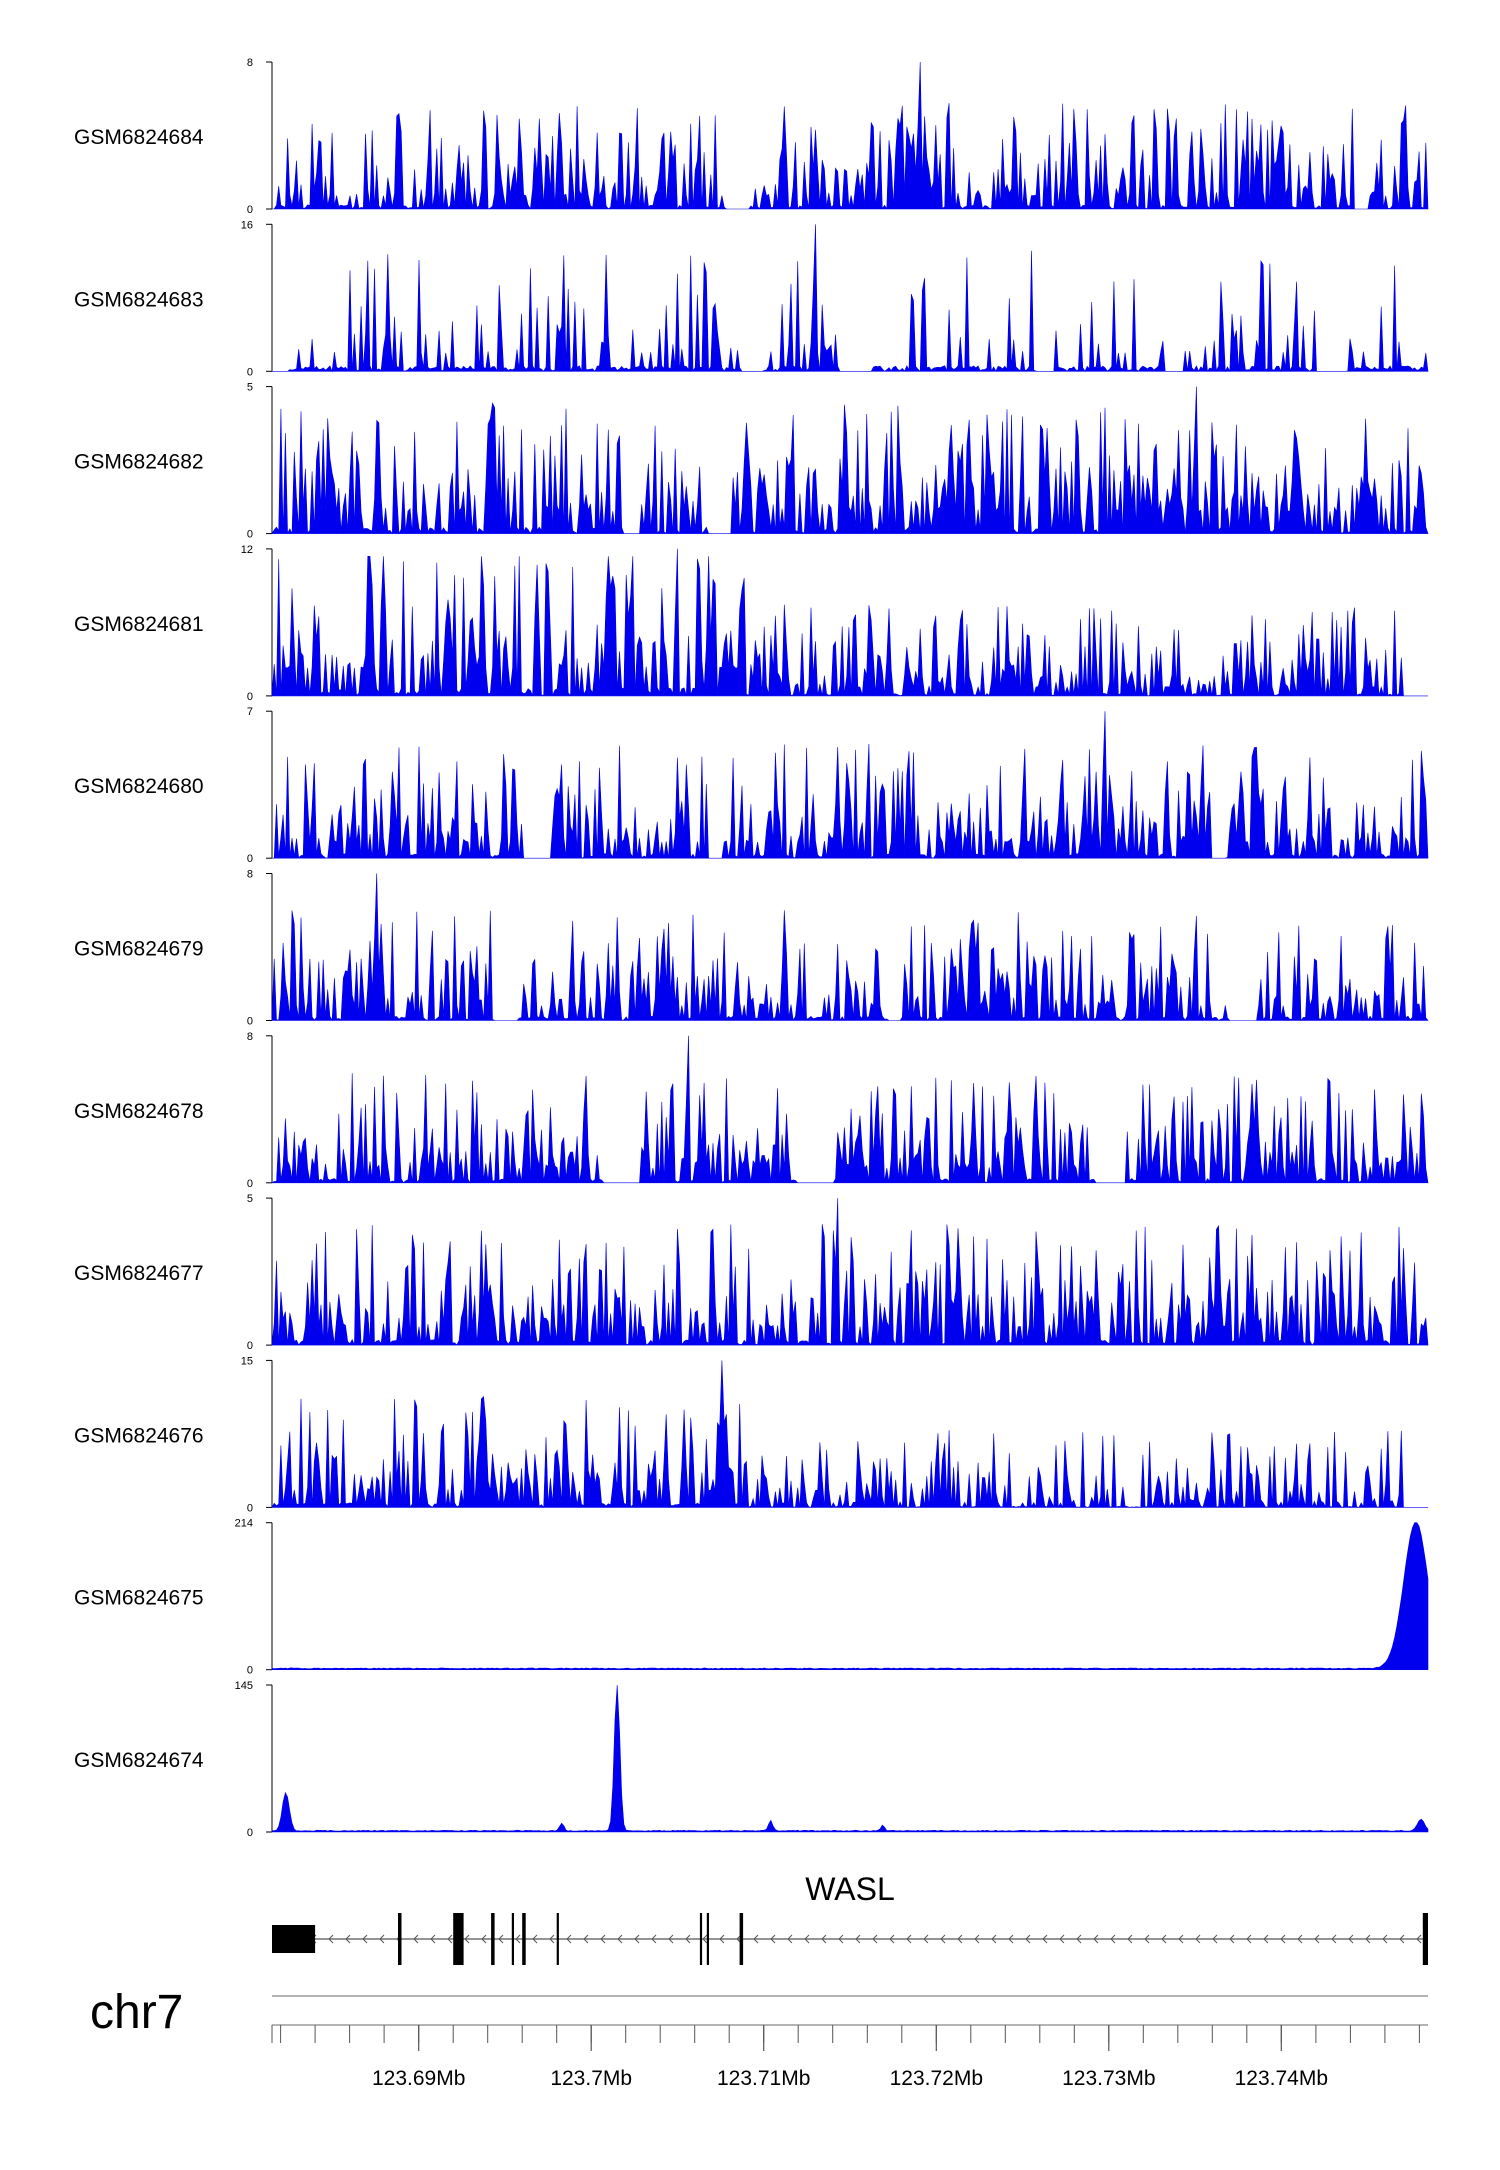 The height and width of the screenshot is (2170, 1500). I want to click on track-label: GSM6824678, so click(139, 1111).